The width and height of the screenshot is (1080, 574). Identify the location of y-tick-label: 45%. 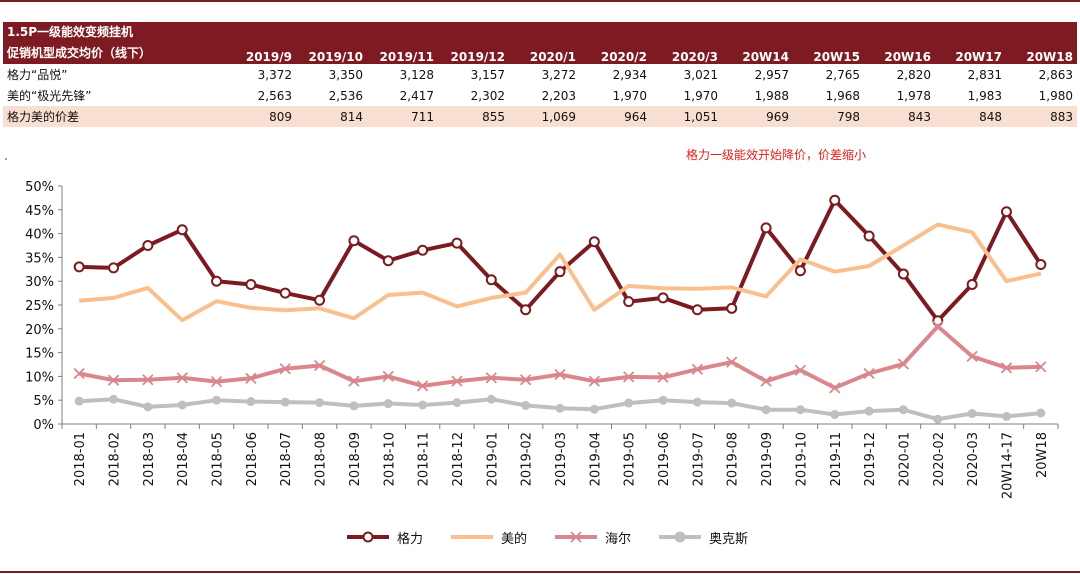
(39, 211).